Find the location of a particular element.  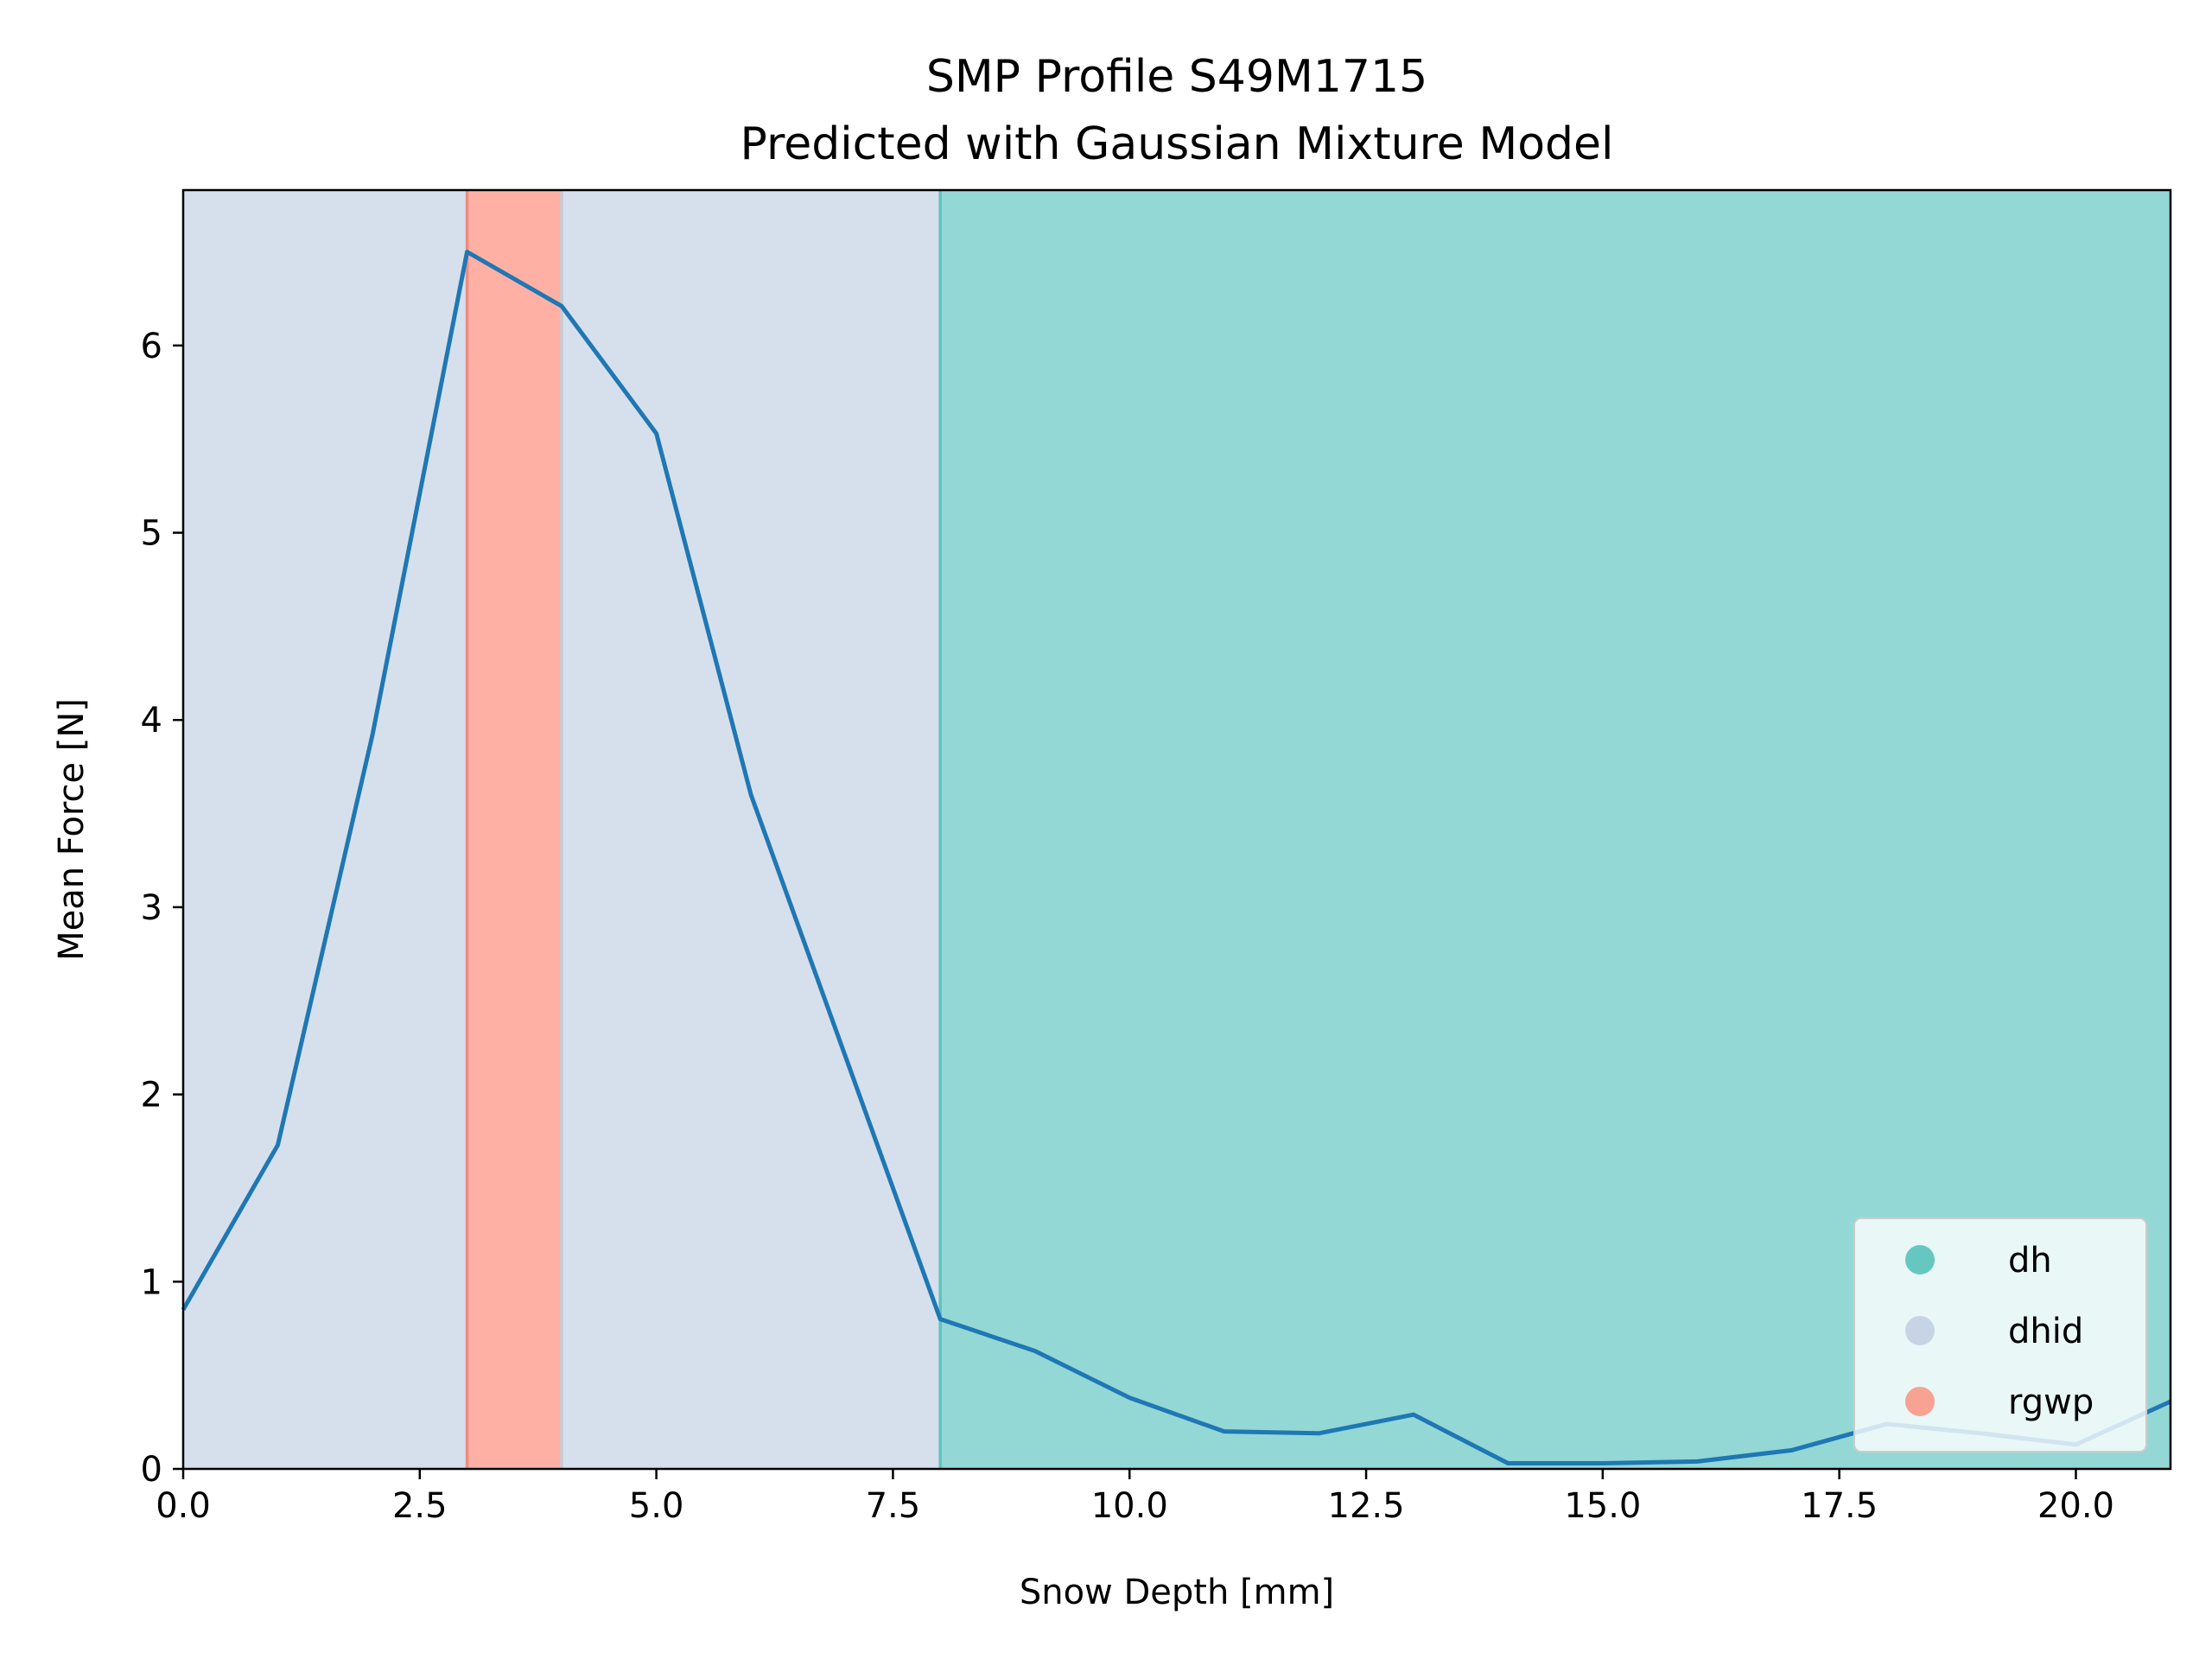

x-tick-label-3: 7.5 is located at coordinates (893, 1506).